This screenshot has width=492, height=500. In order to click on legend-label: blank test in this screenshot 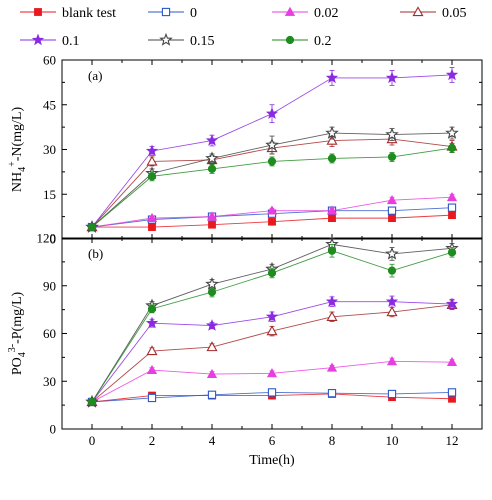, I will do `click(89, 13)`.